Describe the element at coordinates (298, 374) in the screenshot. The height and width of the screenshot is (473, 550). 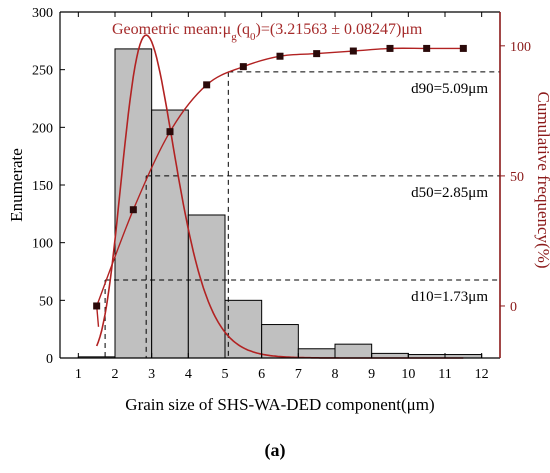
I see `x-tick-label: 7` at that location.